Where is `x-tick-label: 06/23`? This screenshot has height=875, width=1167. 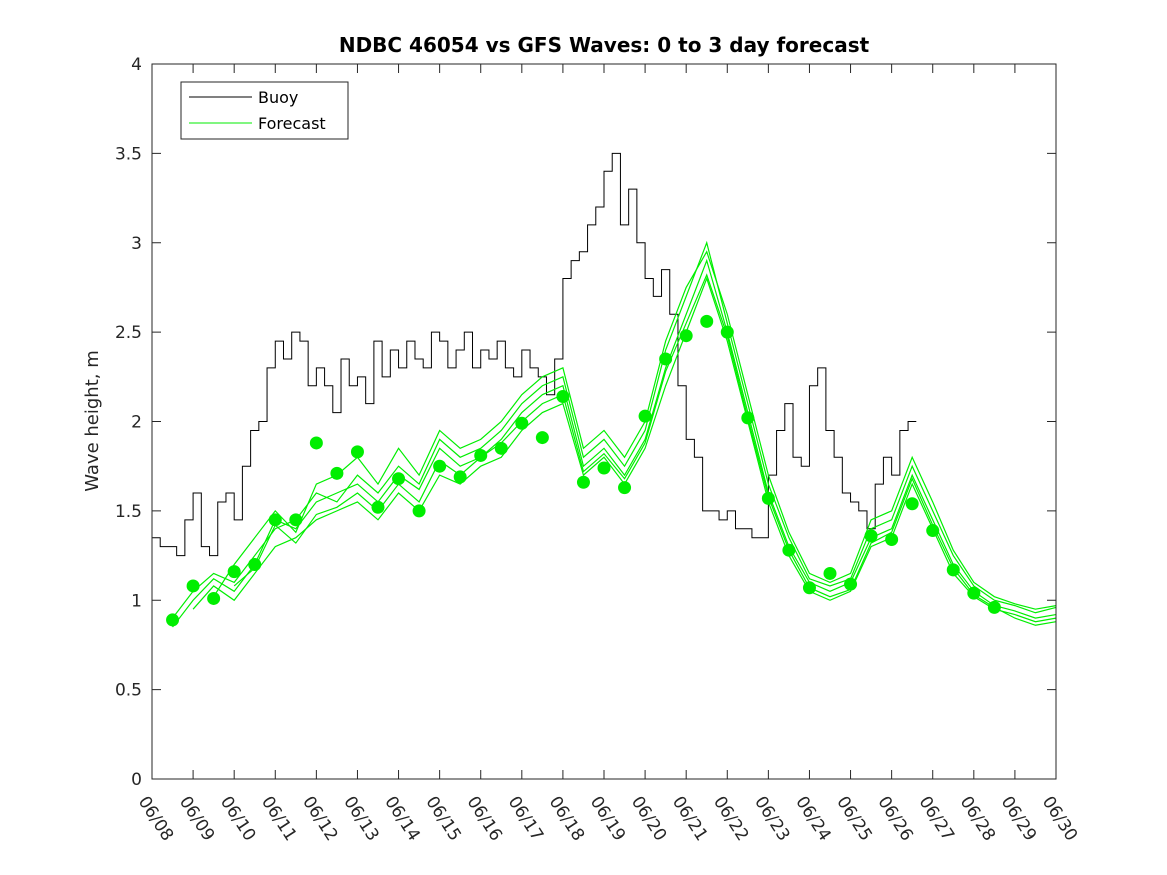
x-tick-label: 06/23 is located at coordinates (771, 819).